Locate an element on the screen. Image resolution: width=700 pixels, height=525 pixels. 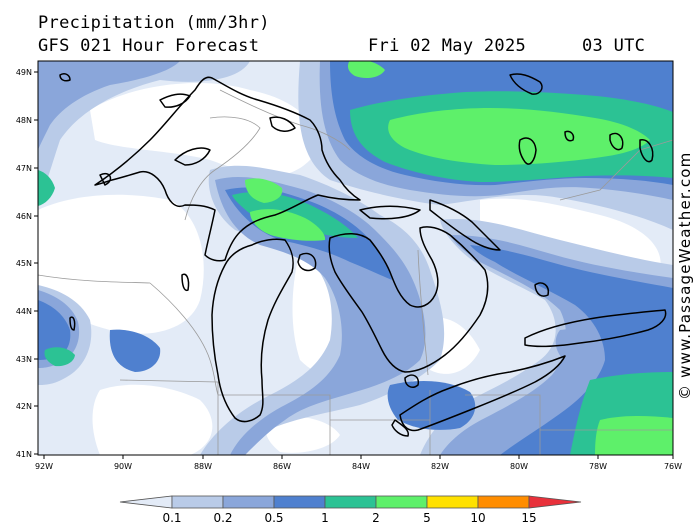
lat-label: 48N is located at coordinates (24, 120).